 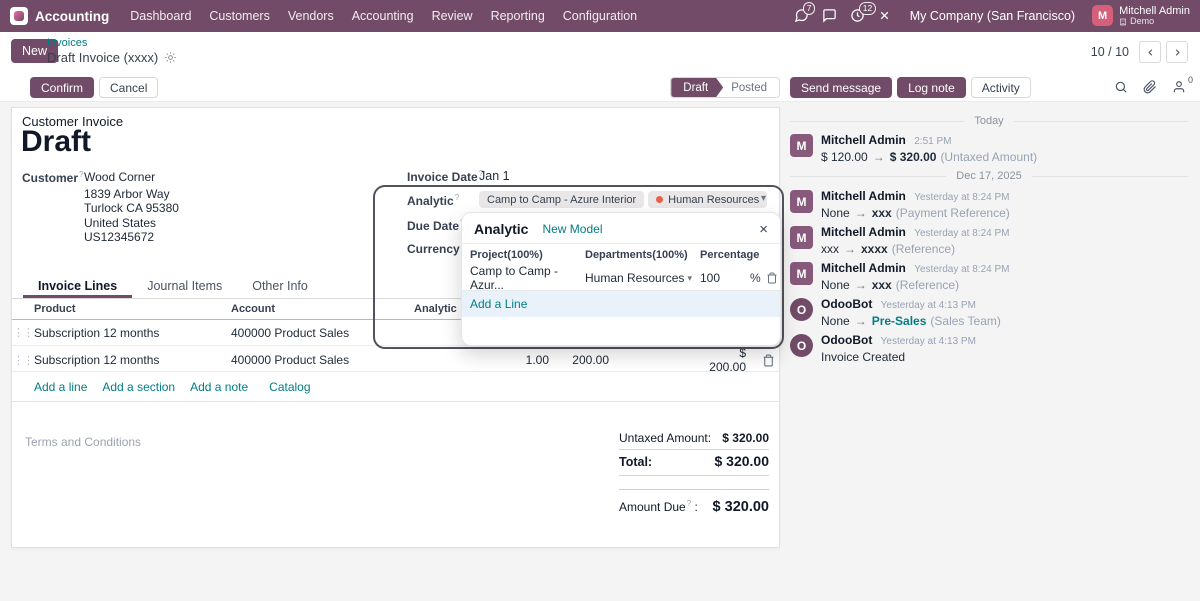 What do you see at coordinates (989, 157) in the screenshot?
I see `tracking-field-name: (Untaxed Amount)` at bounding box center [989, 157].